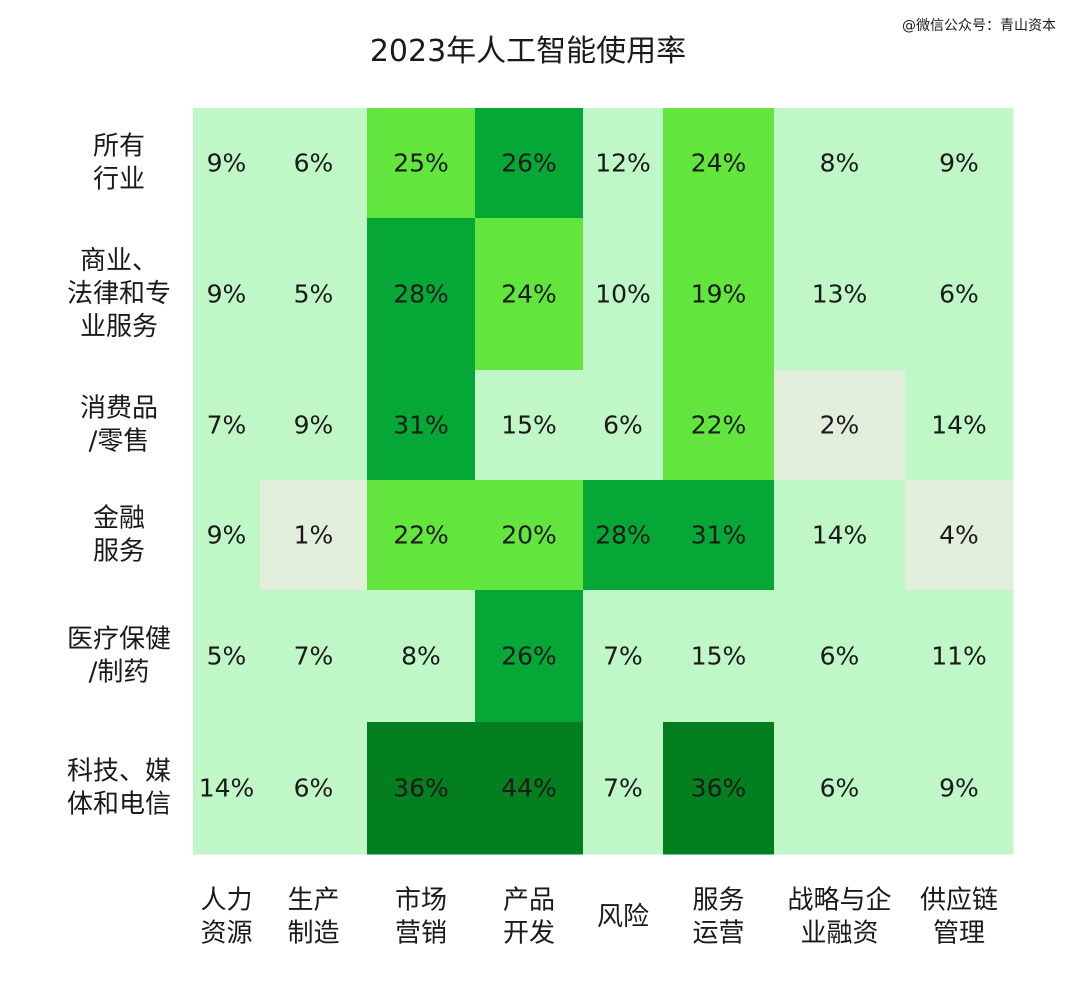  What do you see at coordinates (119, 425) in the screenshot?
I see `y-axis-label: 消费品/零售` at bounding box center [119, 425].